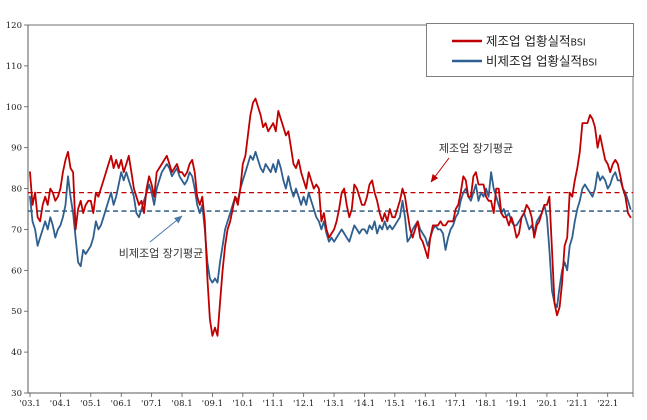 This screenshot has width=647, height=420. Describe the element at coordinates (607, 404) in the screenshot. I see `x-tick-label: '22.1` at that location.